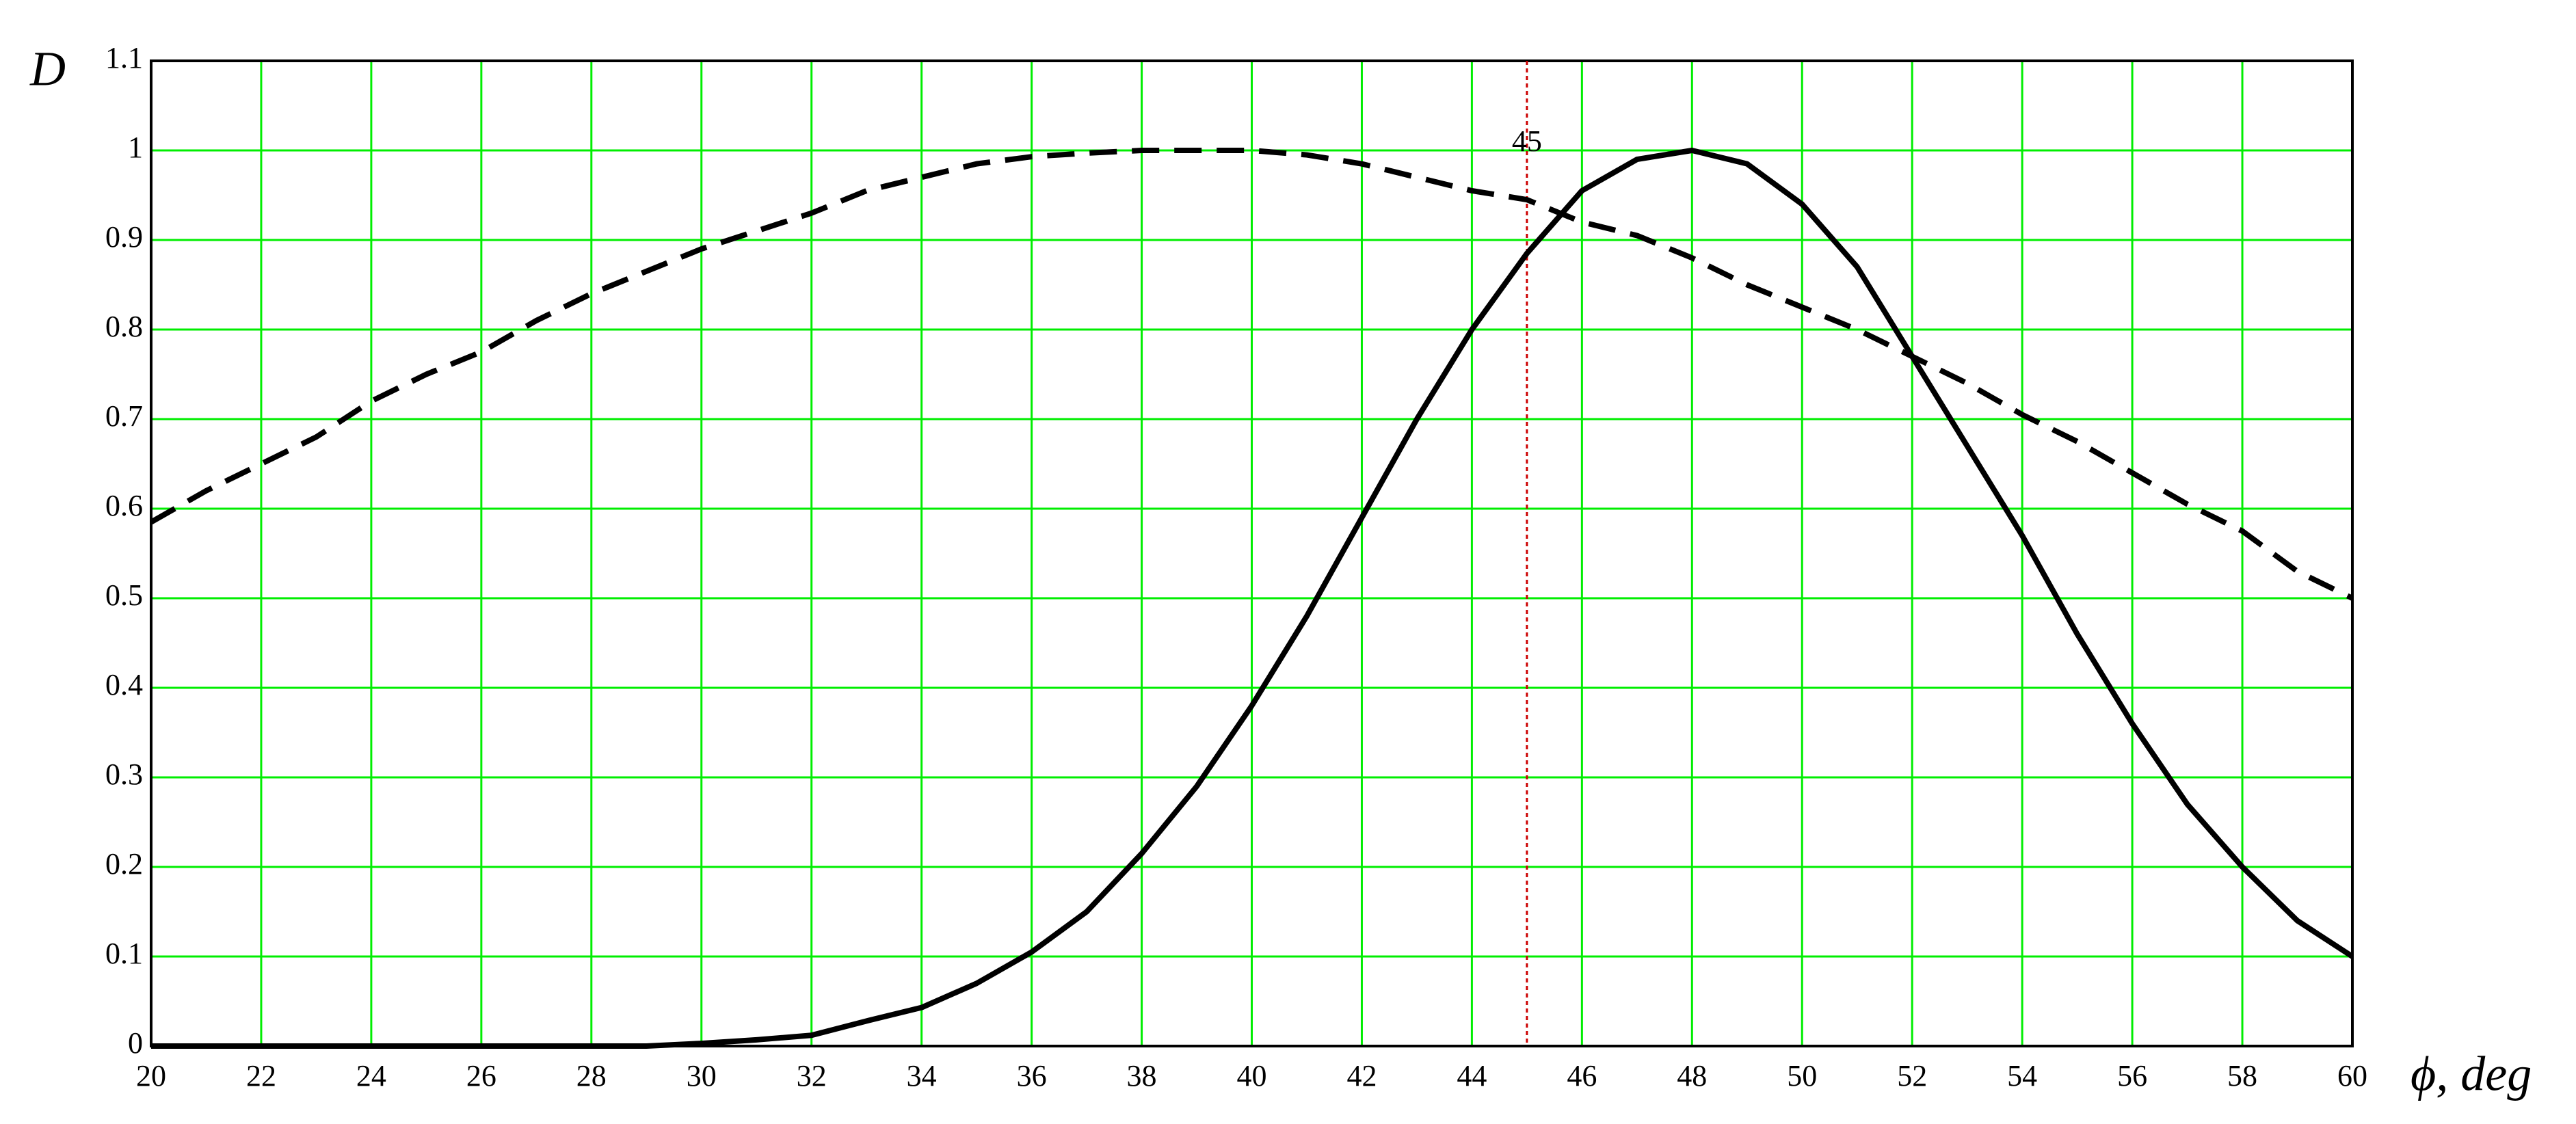 The height and width of the screenshot is (1124, 2576). I want to click on x-tick-label: 24, so click(371, 1076).